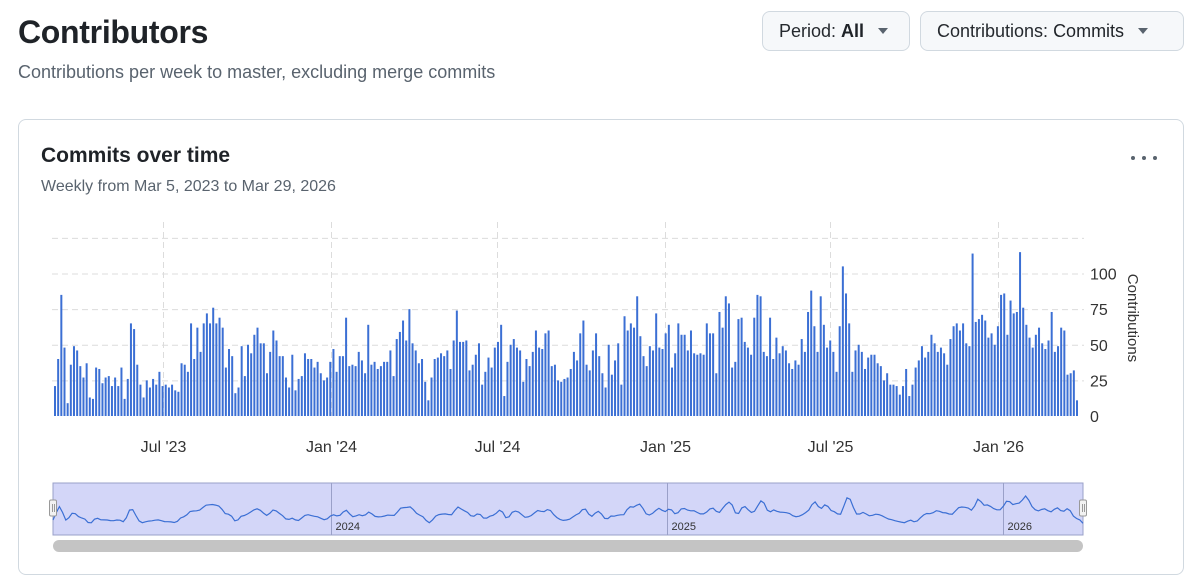 This screenshot has width=1200, height=585. I want to click on navigator-window, so click(568, 509).